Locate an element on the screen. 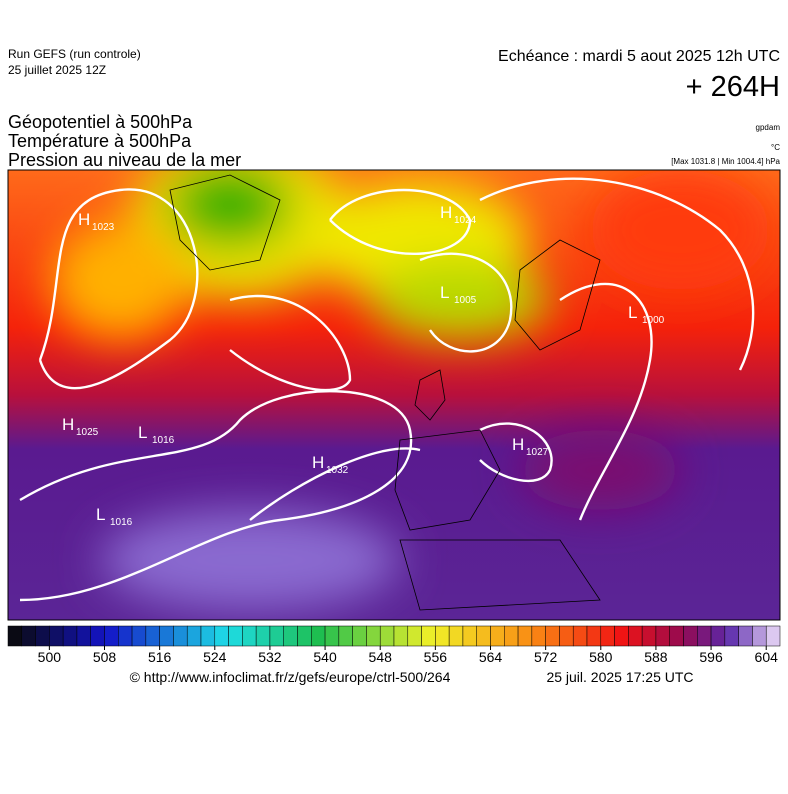 Image resolution: width=788 pixels, height=794 pixels. colorbar-label: 588 is located at coordinates (656, 657).